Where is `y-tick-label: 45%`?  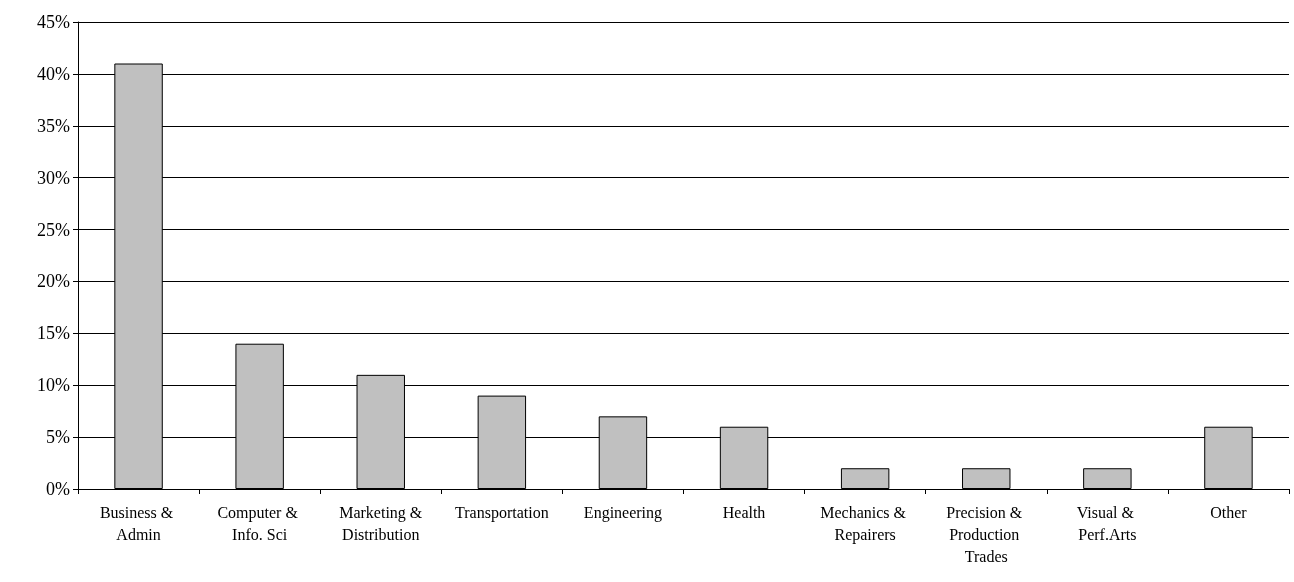
y-tick-label: 45% is located at coordinates (53, 22).